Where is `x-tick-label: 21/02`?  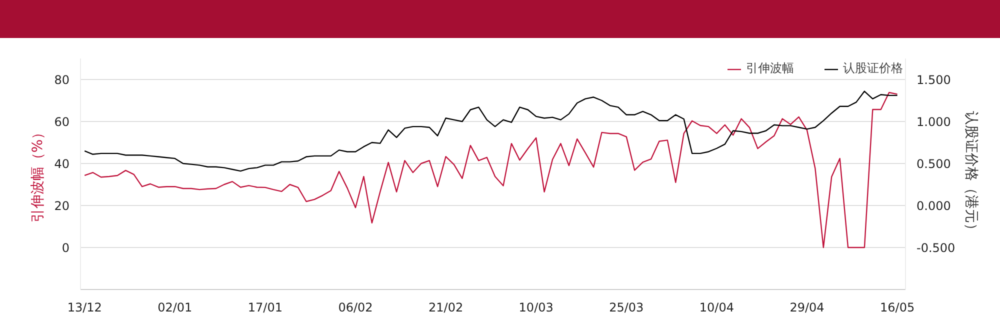 x-tick-label: 21/02 is located at coordinates (446, 307).